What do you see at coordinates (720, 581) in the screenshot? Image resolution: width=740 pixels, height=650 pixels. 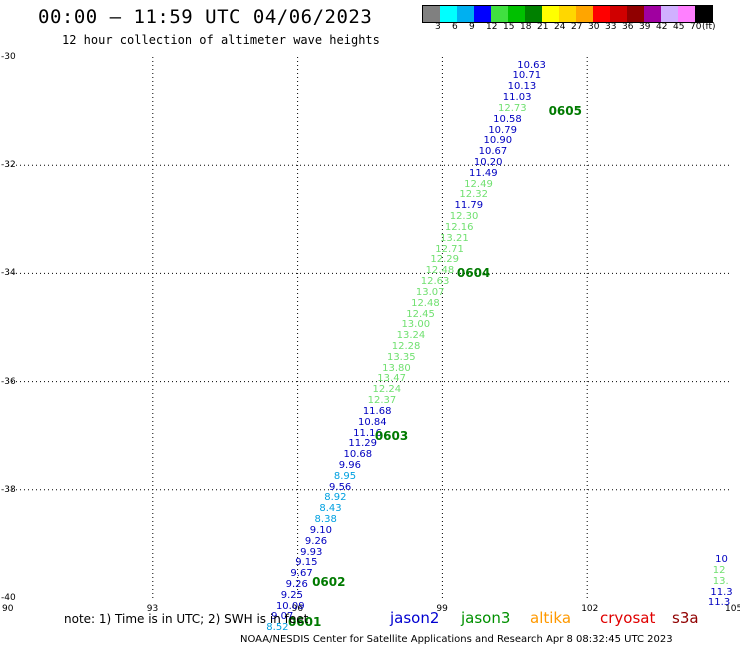 I see `wave-height-value: 13.` at bounding box center [720, 581].